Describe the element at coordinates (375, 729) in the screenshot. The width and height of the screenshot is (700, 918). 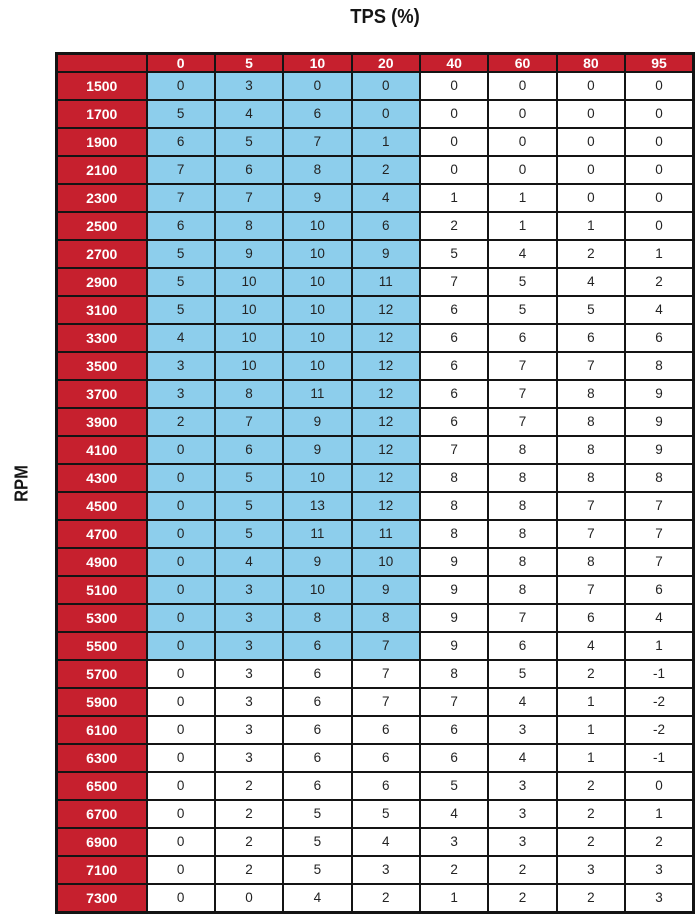
I see `table-row: 6100 0 3 6 6 6 3 1 -2` at that location.